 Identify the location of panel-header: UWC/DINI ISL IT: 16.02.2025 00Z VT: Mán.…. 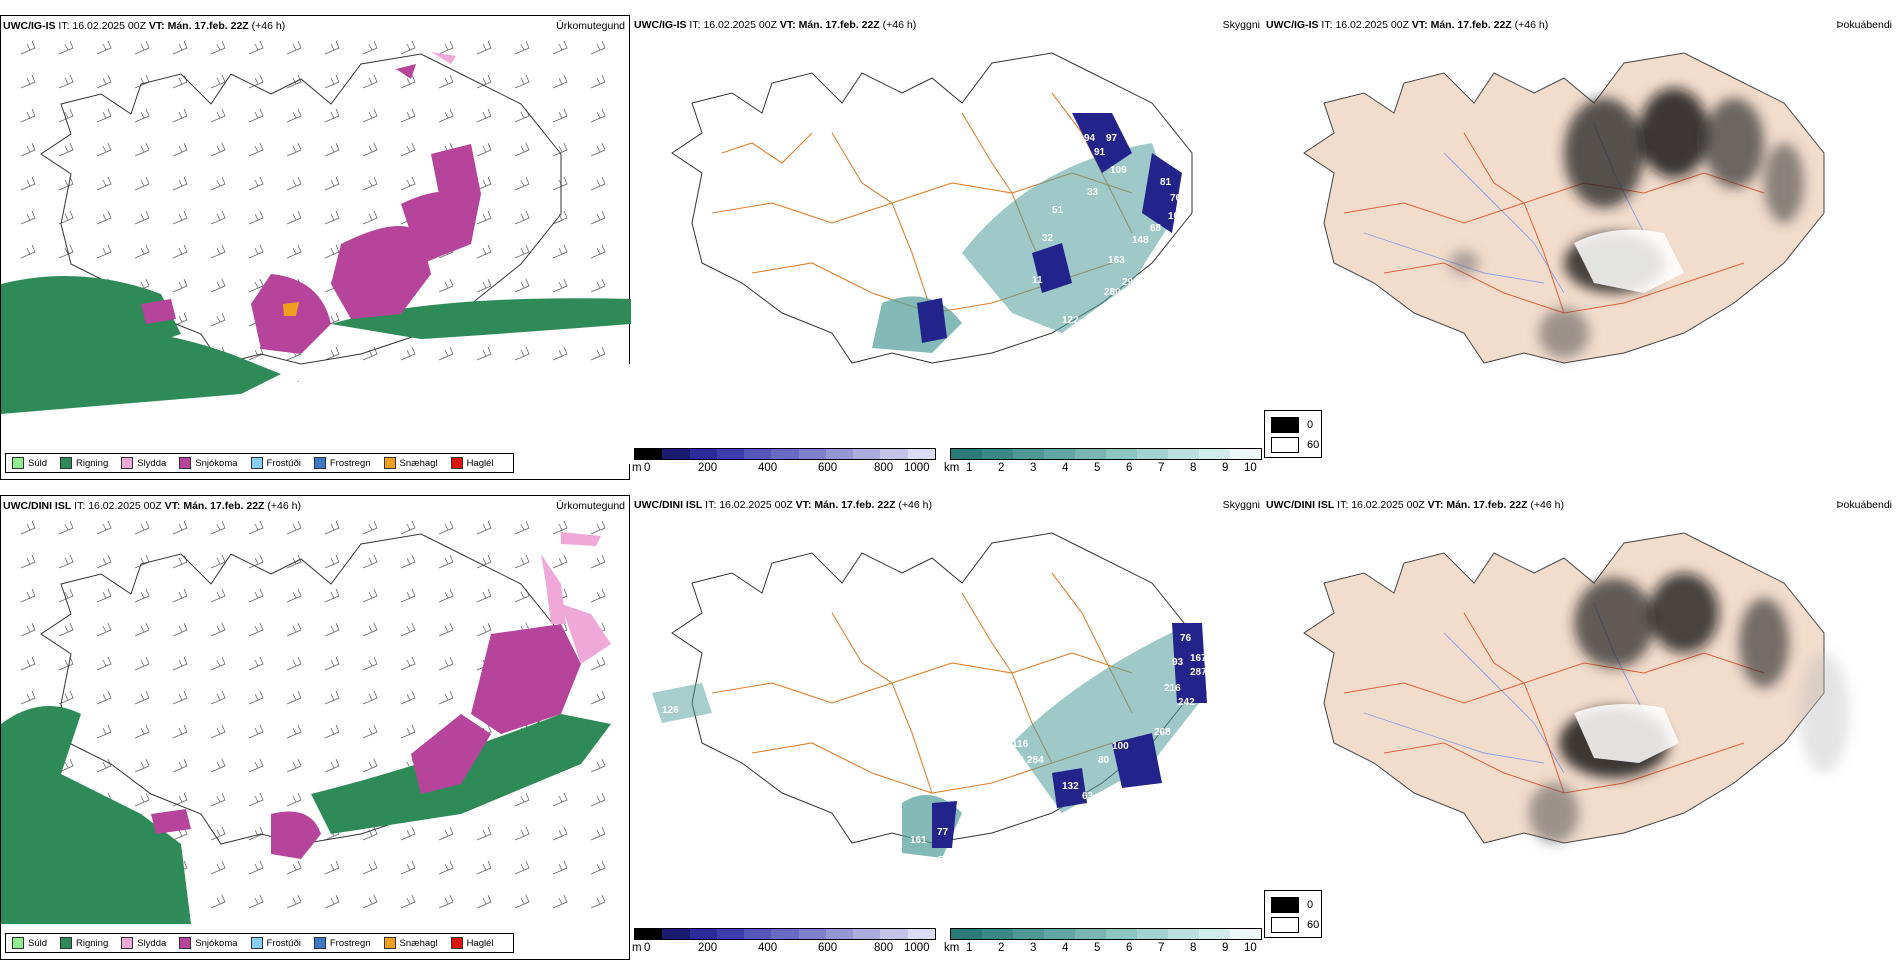
(152, 506).